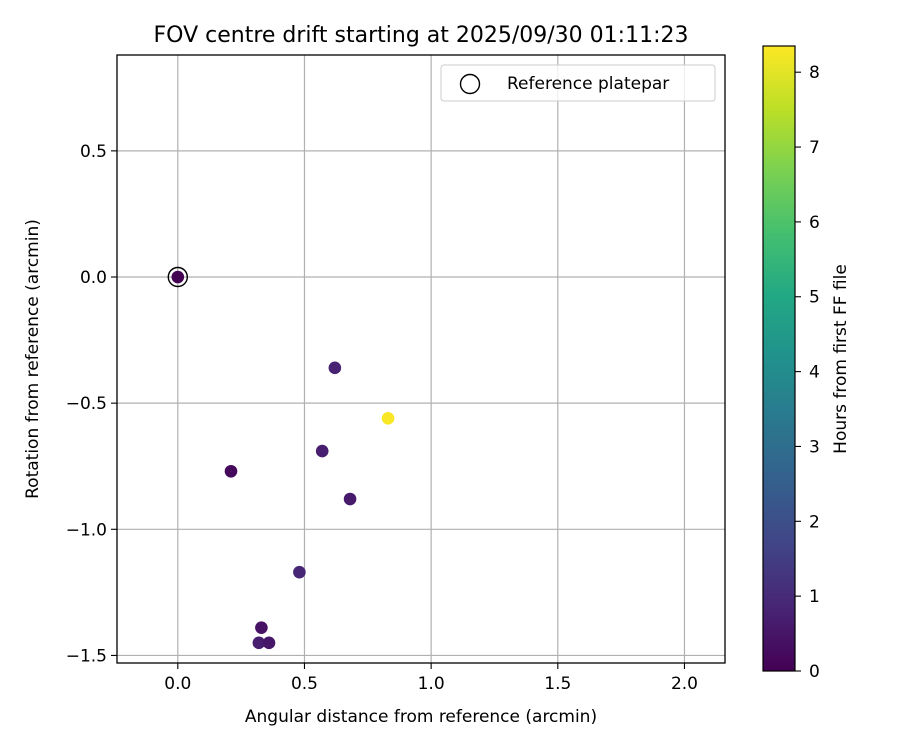  What do you see at coordinates (281, 458) in the screenshot?
I see `scatter-points` at bounding box center [281, 458].